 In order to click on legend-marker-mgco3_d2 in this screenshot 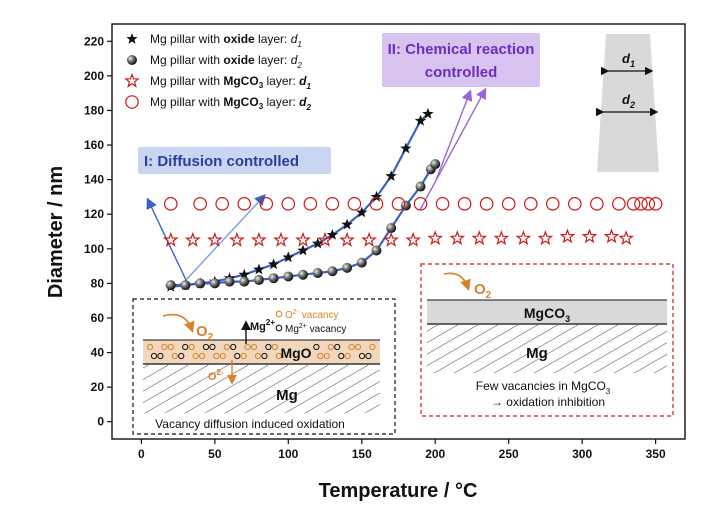, I will do `click(132, 102)`.